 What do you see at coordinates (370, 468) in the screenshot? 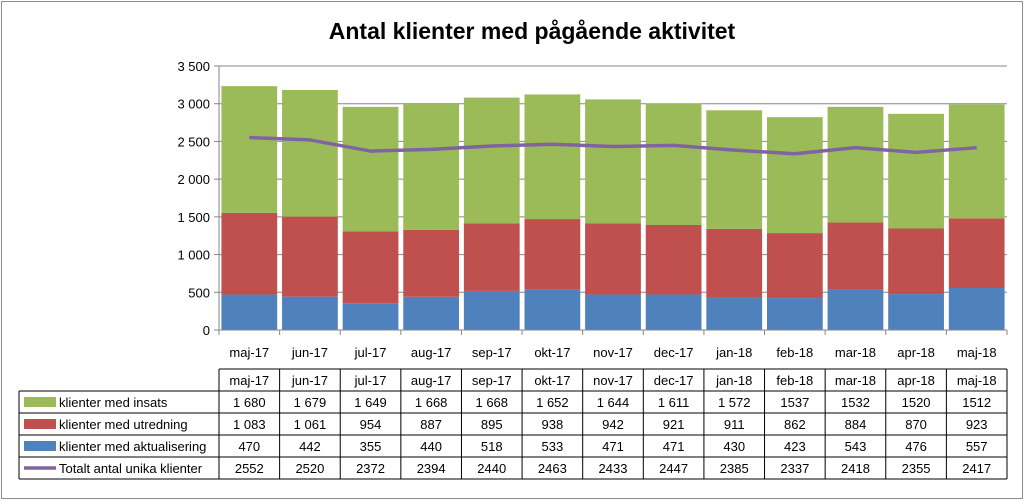
I see `table-value-cell: 2372` at bounding box center [370, 468].